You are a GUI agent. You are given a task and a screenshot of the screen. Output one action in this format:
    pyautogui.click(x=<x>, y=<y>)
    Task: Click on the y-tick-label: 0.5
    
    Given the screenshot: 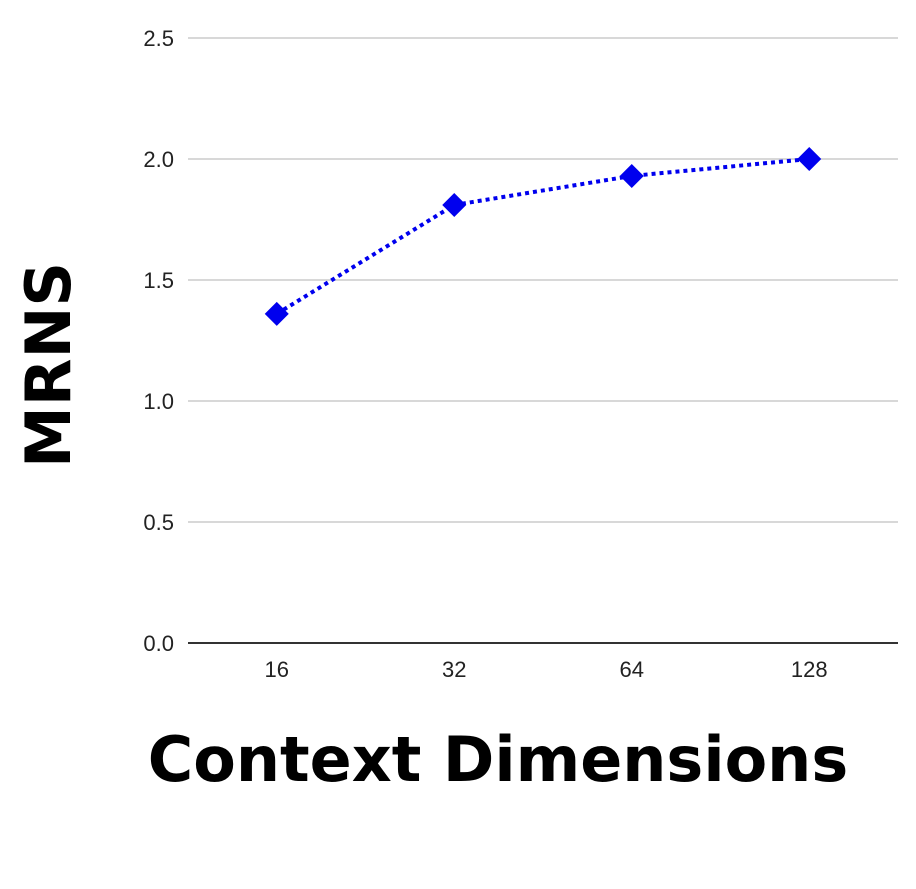 What is the action you would take?
    pyautogui.click(x=158, y=522)
    